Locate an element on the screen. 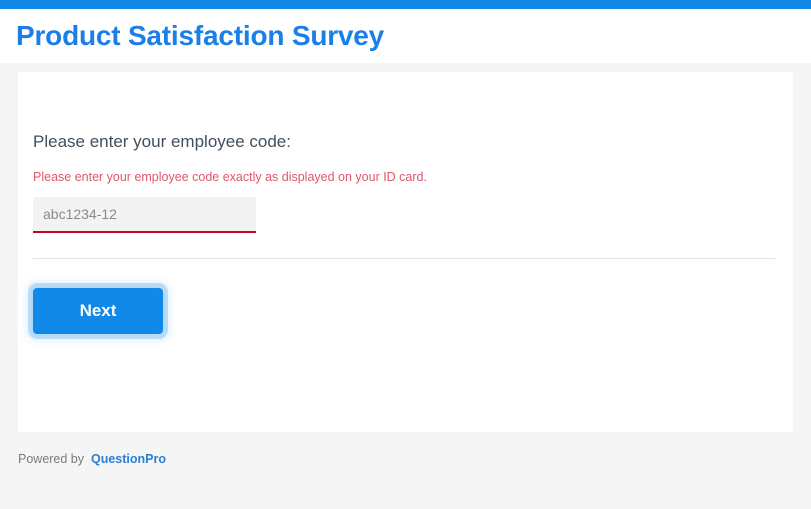  action-row: Next is located at coordinates (98, 311).